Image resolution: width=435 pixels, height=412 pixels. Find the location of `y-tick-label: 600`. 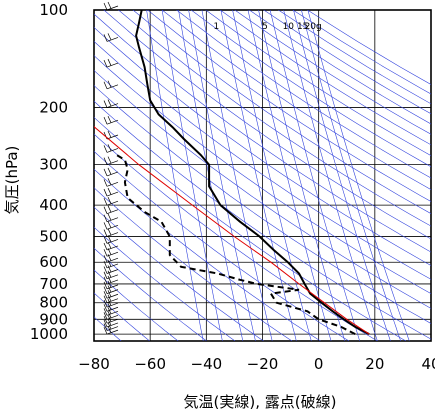

y-tick-label: 600 is located at coordinates (53, 262).